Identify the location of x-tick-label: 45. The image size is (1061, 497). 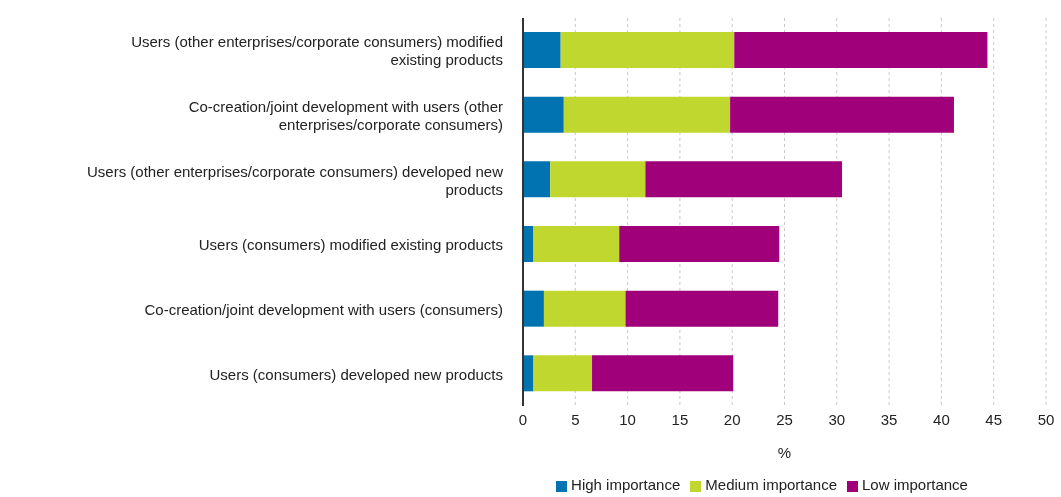
(994, 419).